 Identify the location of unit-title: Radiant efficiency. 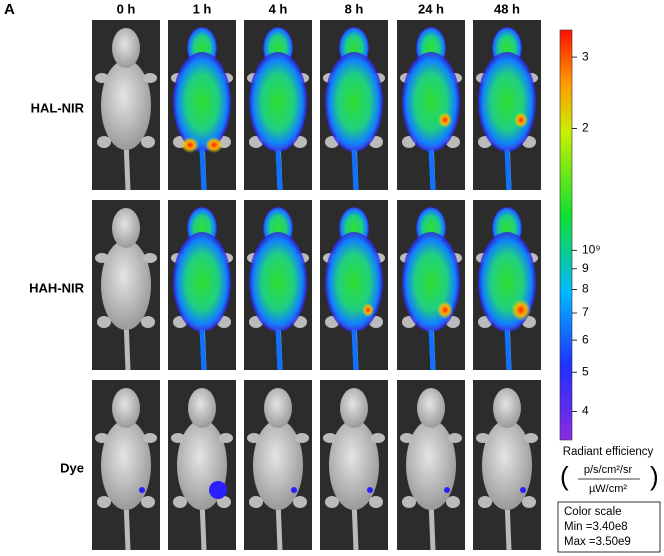
(608, 452).